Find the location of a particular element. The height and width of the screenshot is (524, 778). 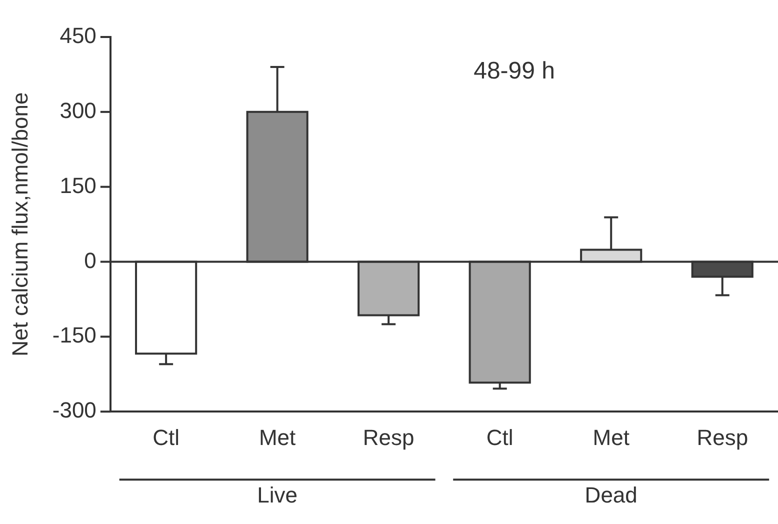

y-tick-label: 0 is located at coordinates (90, 260).